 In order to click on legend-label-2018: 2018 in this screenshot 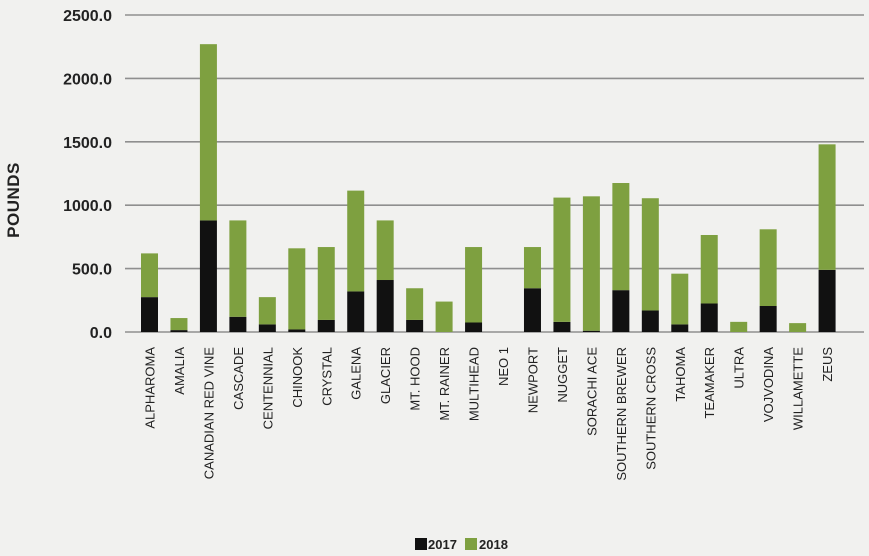, I will do `click(493, 544)`.